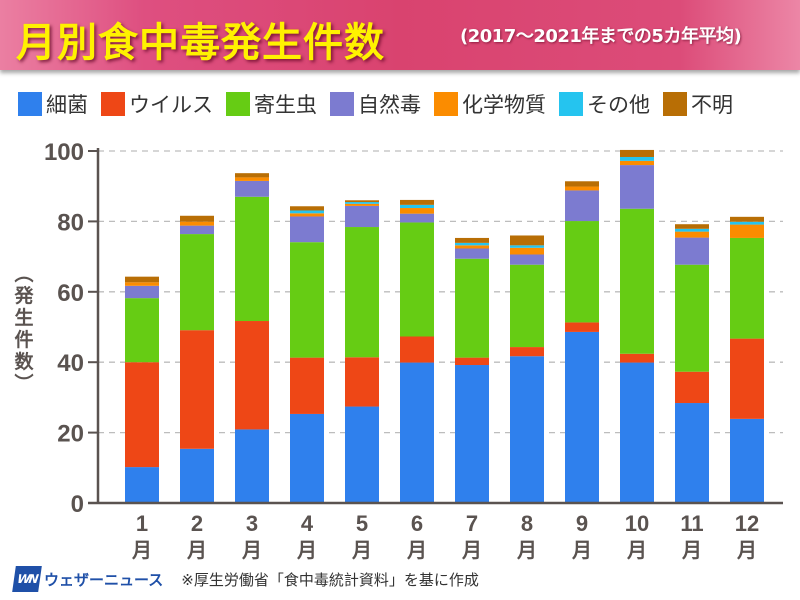 This screenshot has height=600, width=800. Describe the element at coordinates (104, 579) in the screenshot. I see `weathernews-logo-text: ウェザーニュース` at that location.